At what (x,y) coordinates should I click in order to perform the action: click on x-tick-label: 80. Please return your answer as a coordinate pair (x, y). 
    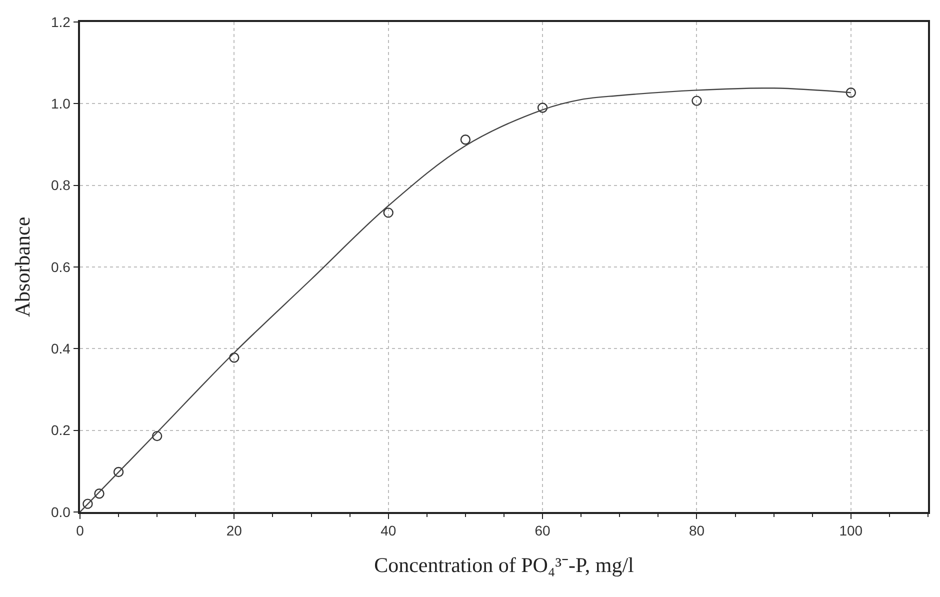
    Looking at the image, I should click on (696, 530).